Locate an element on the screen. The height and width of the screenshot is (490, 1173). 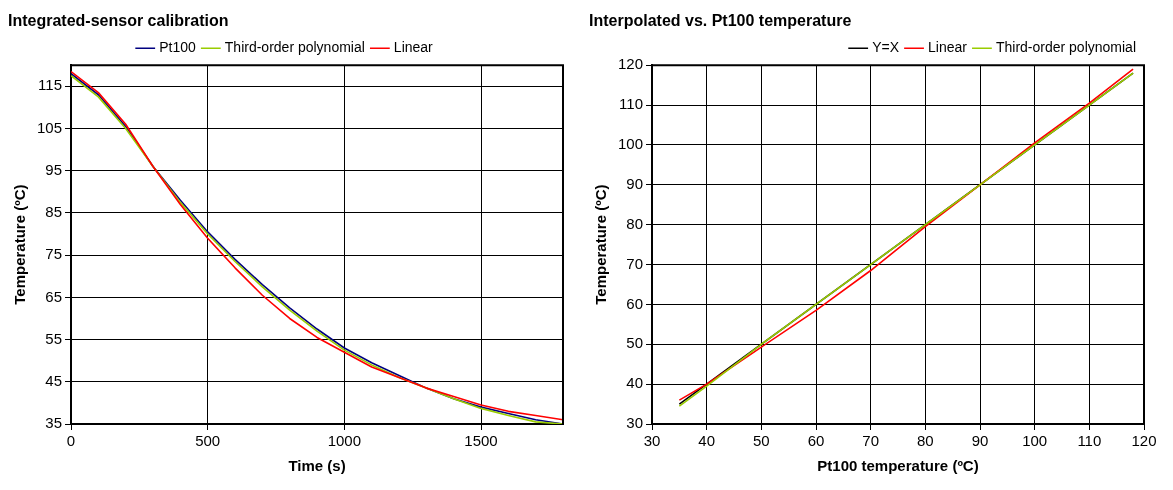
x-tick-label: 120 is located at coordinates (1144, 441).